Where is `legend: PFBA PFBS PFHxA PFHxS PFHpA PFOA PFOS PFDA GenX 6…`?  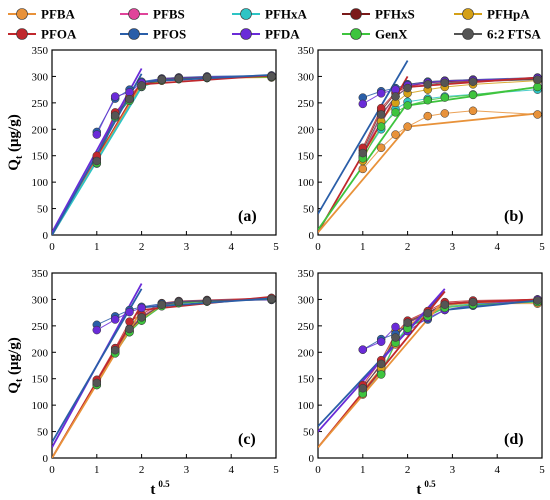
legend: PFBA PFBS PFHxA PFHxS PFHpA PFOA PFOS PFDA GenX 6… is located at coordinates (274, 24).